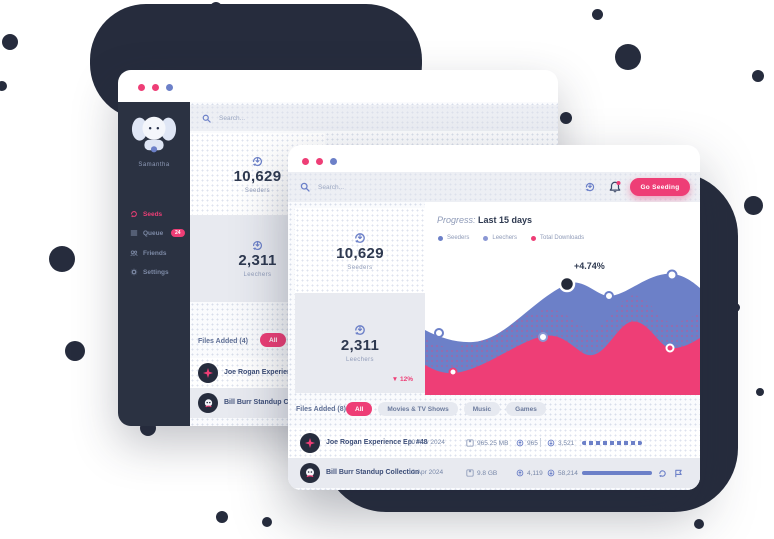  What do you see at coordinates (178, 233) in the screenshot?
I see `queue-count-badge: 24` at bounding box center [178, 233].